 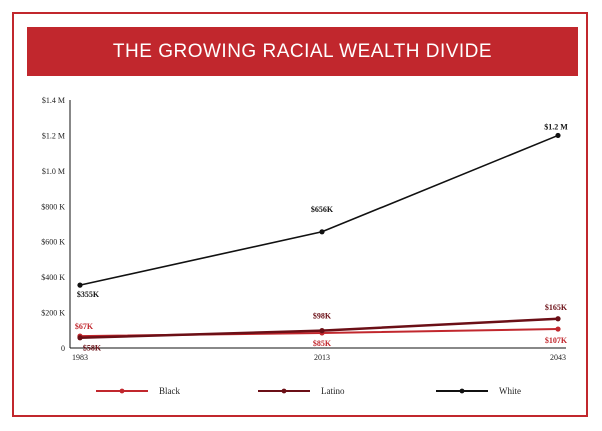 What do you see at coordinates (80, 357) in the screenshot?
I see `x-tick-label: 1983` at bounding box center [80, 357].